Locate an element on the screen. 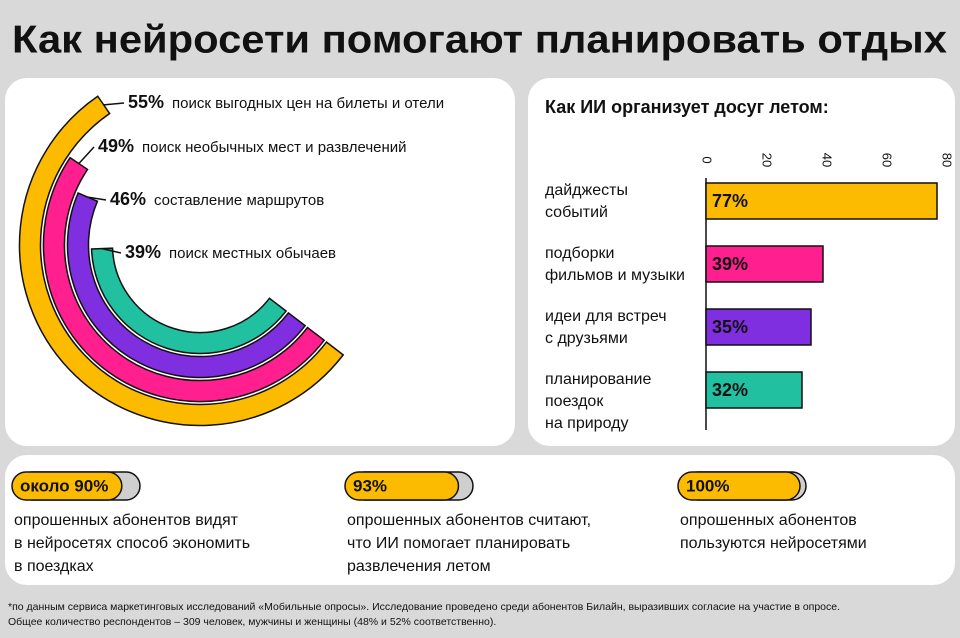 This screenshot has width=960, height=638. category-label: поиск местных обычаев is located at coordinates (252, 253).